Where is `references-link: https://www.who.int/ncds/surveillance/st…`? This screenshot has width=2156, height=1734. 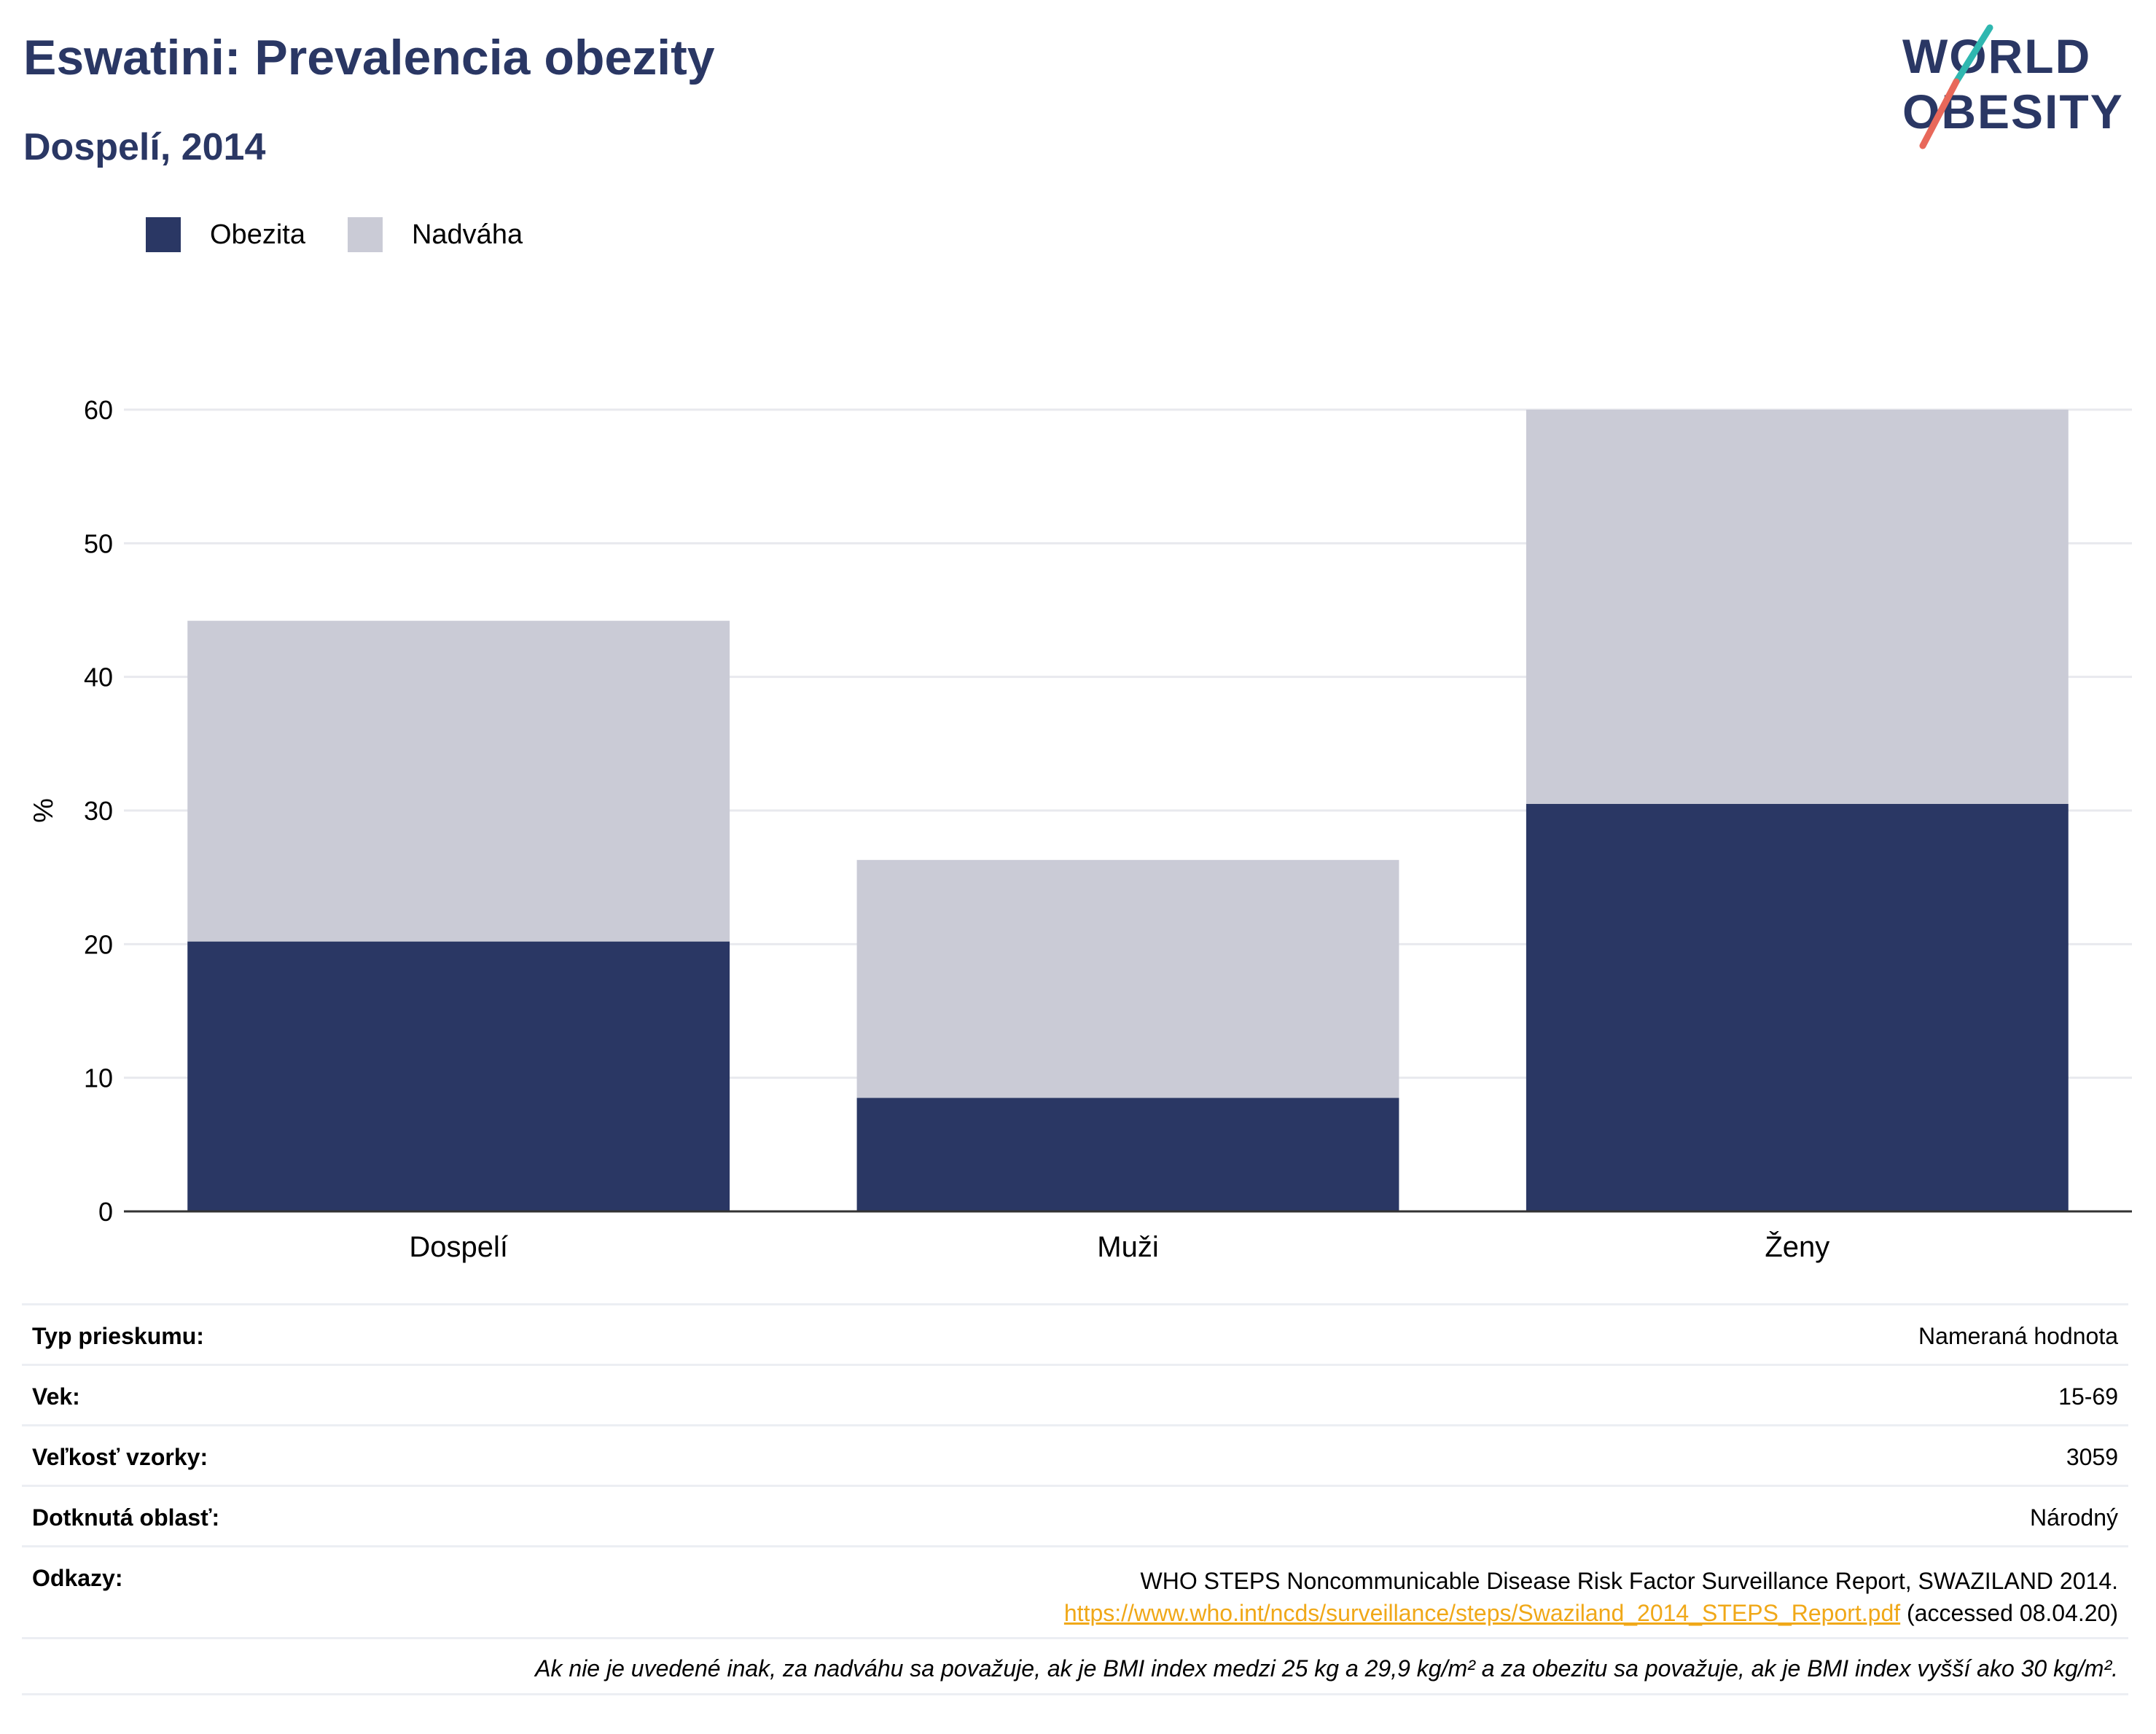 references-link: https://www.who.int/ncds/surveillance/st… is located at coordinates (1482, 1613).